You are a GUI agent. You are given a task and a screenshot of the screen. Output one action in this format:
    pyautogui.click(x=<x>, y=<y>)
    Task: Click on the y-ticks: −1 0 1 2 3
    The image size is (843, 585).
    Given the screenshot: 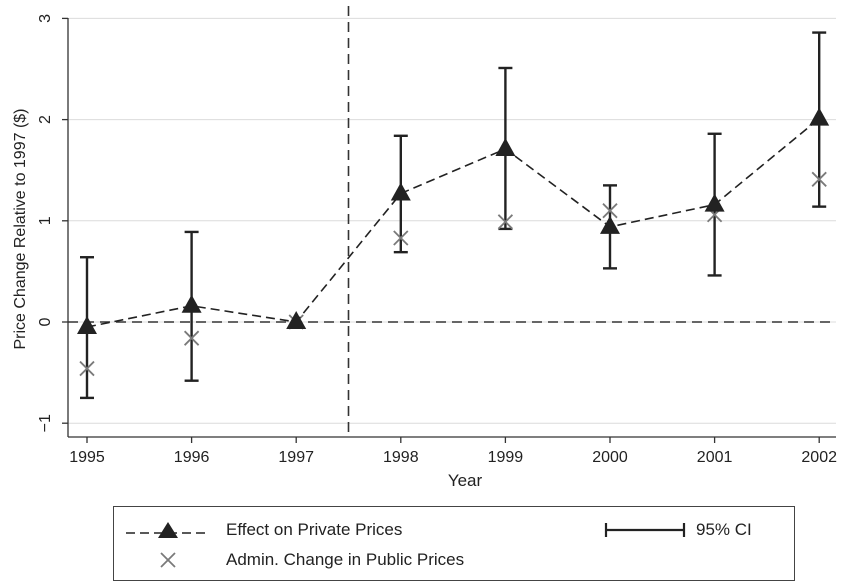 What is the action you would take?
    pyautogui.click(x=52, y=223)
    